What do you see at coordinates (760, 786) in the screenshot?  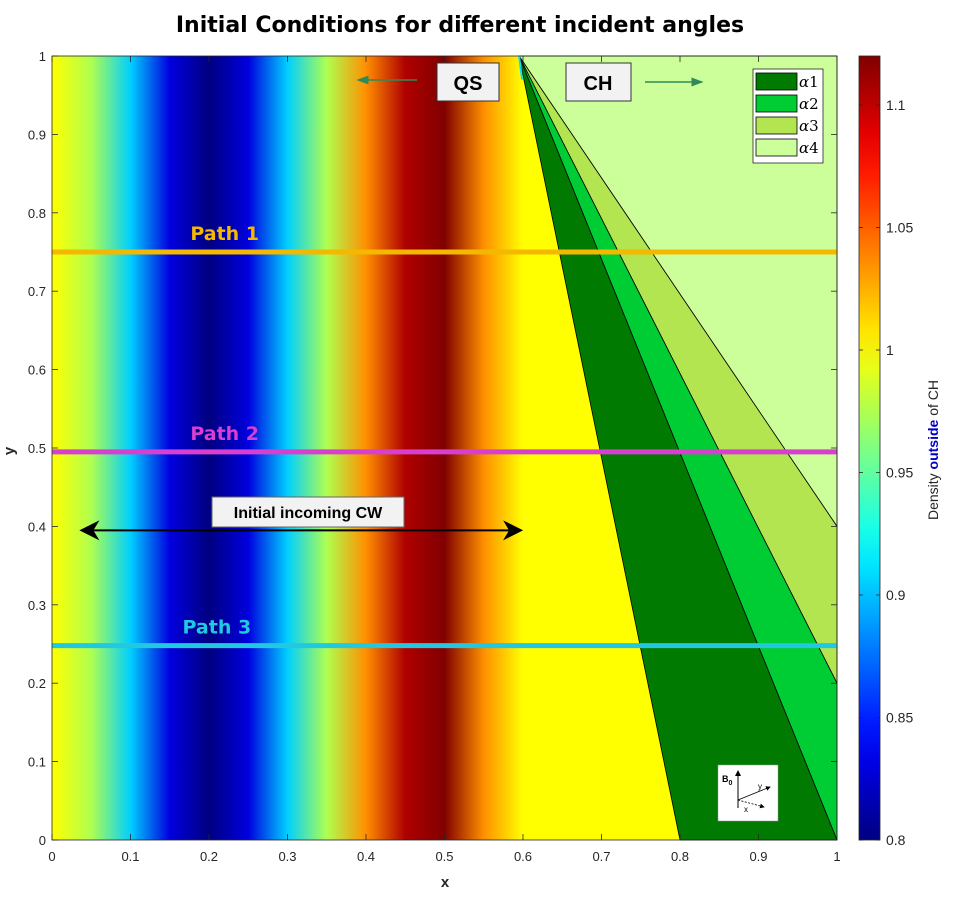 I see `inset-y-label: y` at bounding box center [760, 786].